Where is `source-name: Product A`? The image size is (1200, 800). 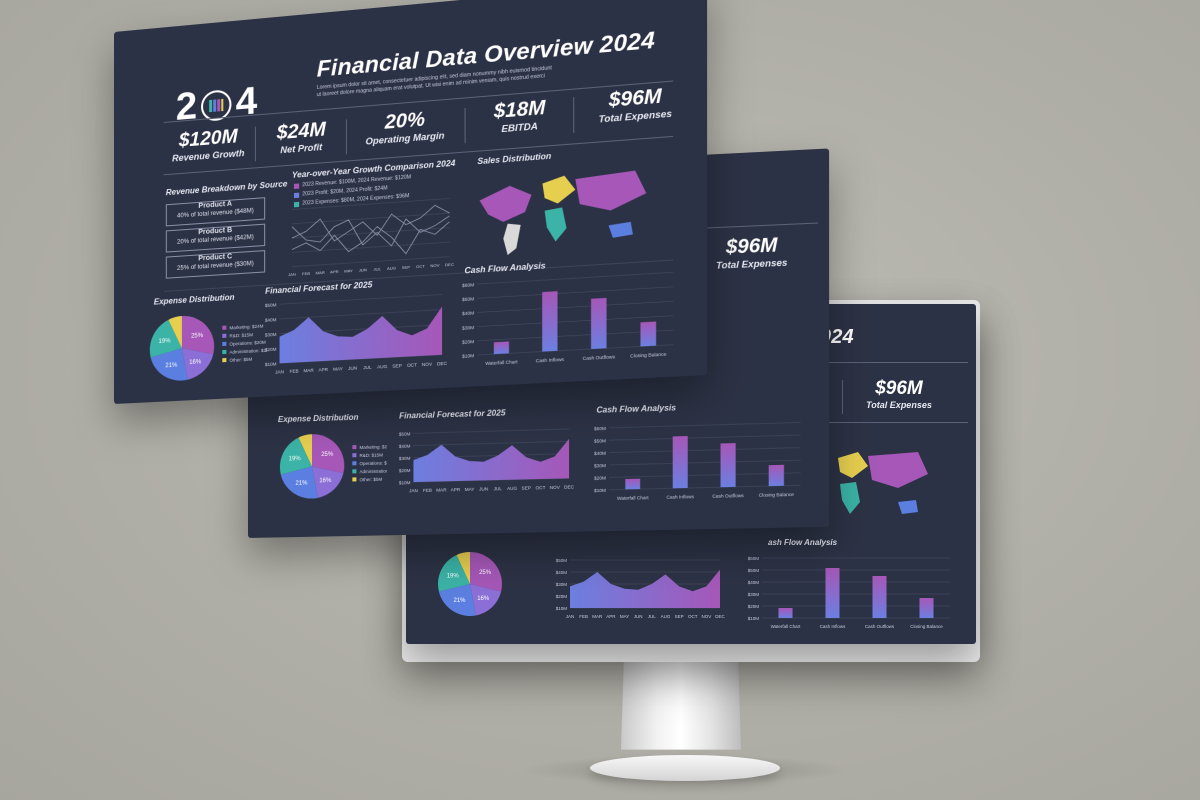 source-name: Product A is located at coordinates (215, 205).